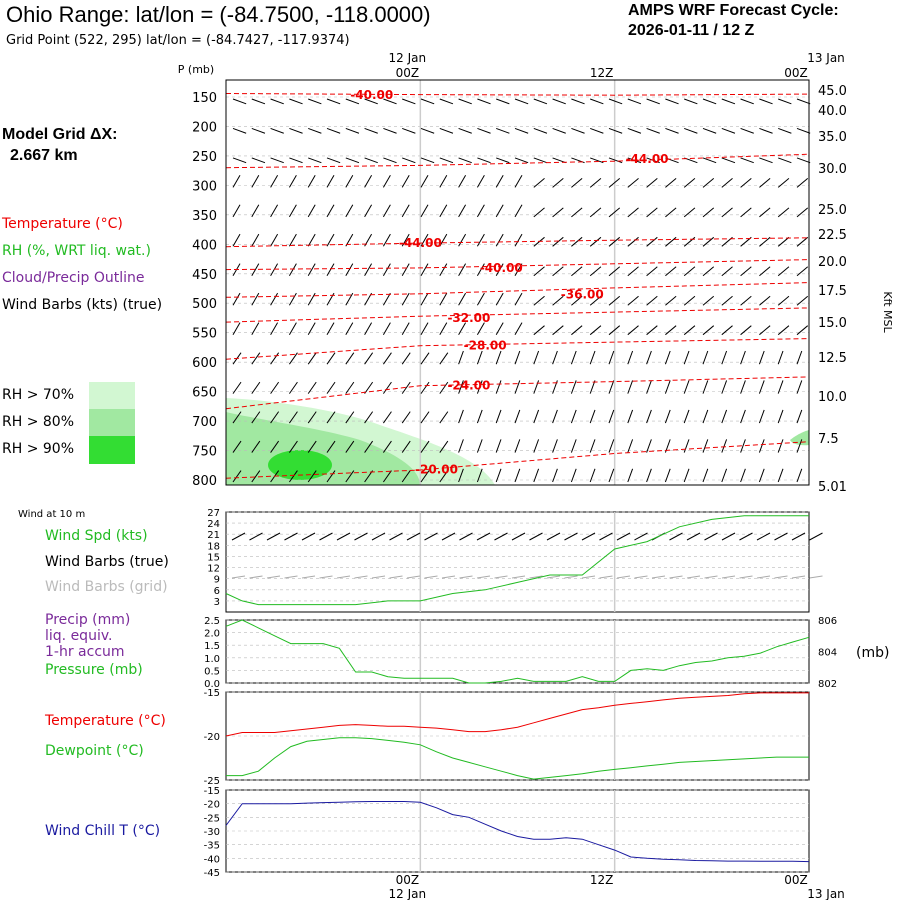 The width and height of the screenshot is (900, 900). What do you see at coordinates (691, 30) in the screenshot?
I see `forecast-cycle-value: 2026-01-11 / 12 Z` at bounding box center [691, 30].